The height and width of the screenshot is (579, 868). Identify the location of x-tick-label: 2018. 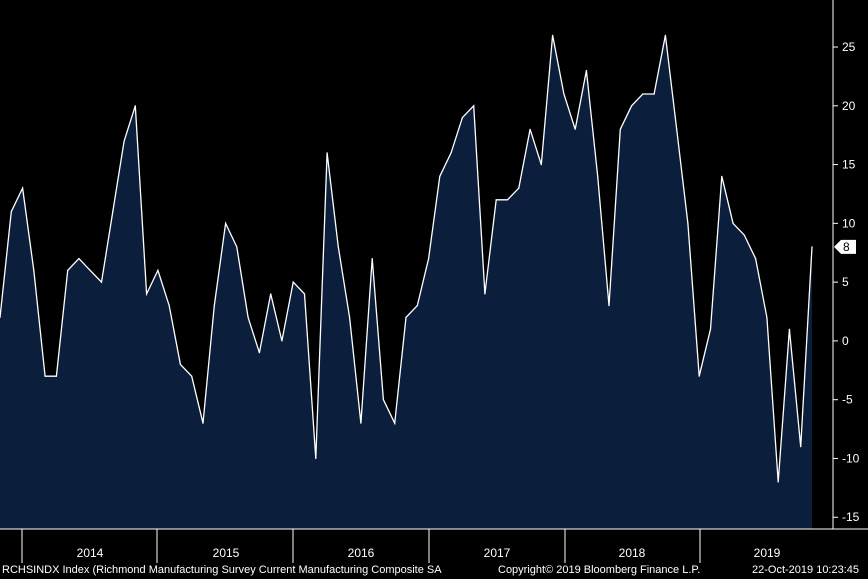
(632, 553).